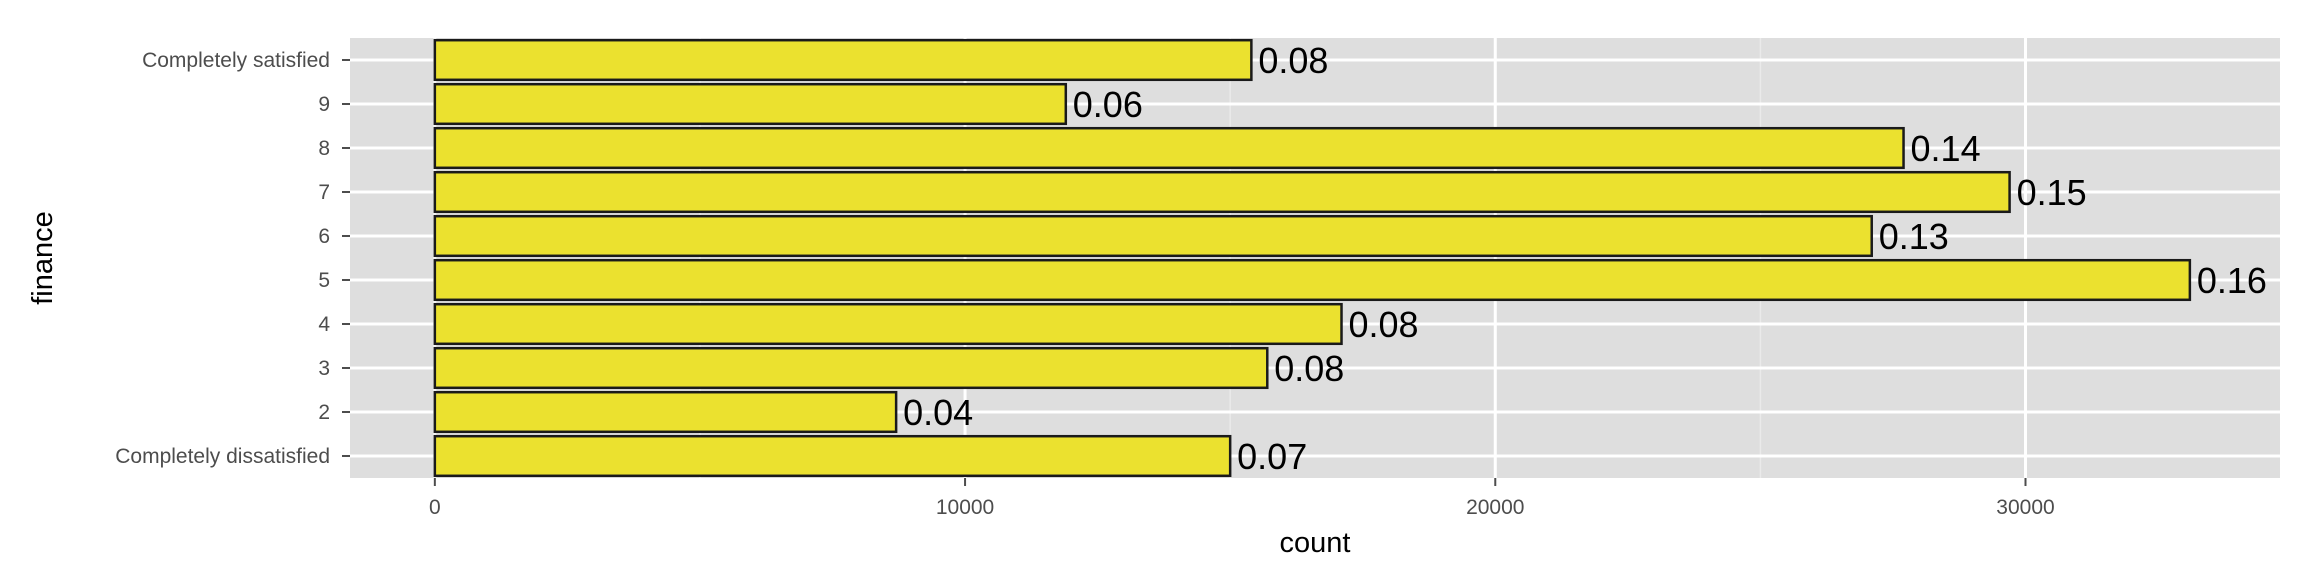 This screenshot has height=576, width=2304. Describe the element at coordinates (965, 507) in the screenshot. I see `x-tick-label: 10000` at that location.